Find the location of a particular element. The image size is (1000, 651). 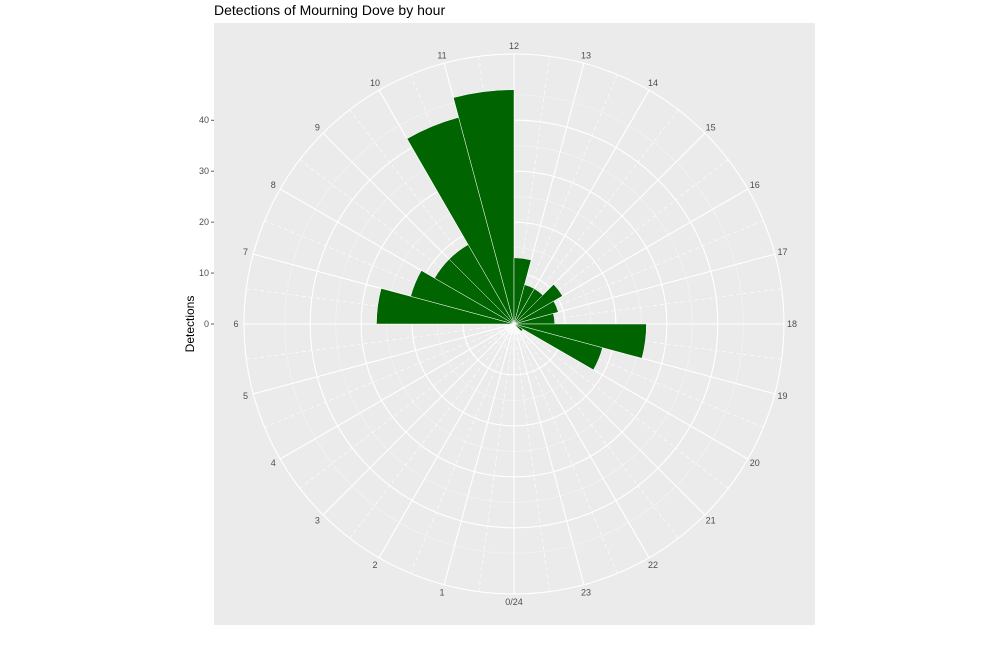

hour-label: 22 is located at coordinates (653, 565).